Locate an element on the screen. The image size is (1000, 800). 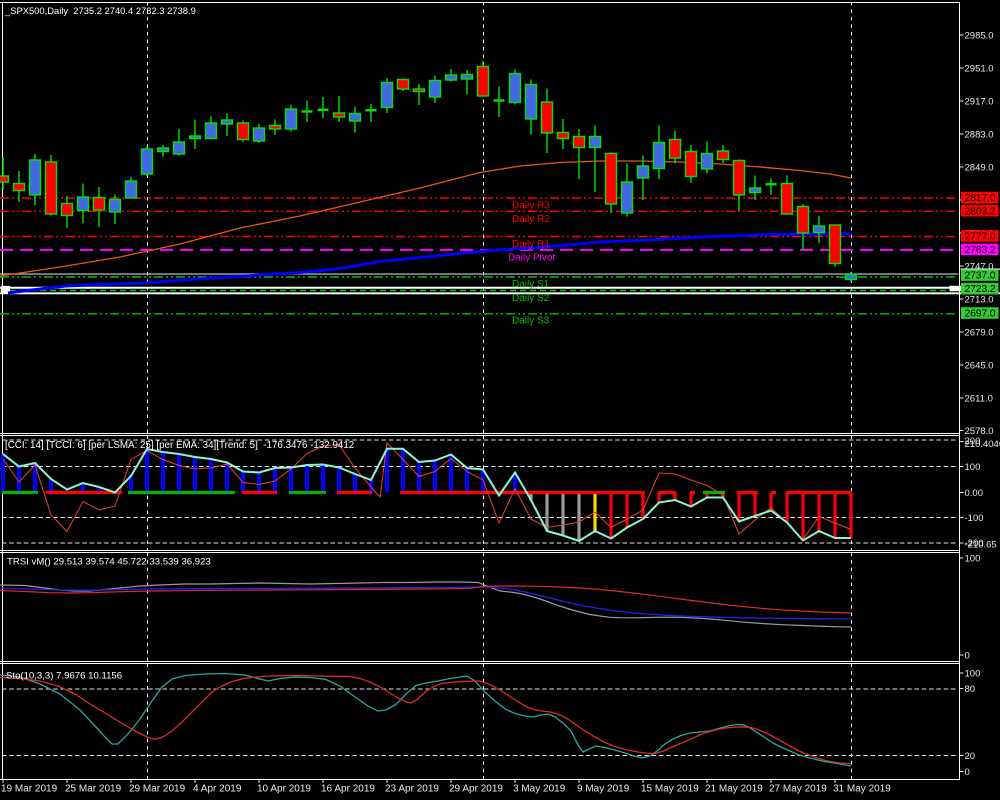
svg-text: 2817.0 is located at coordinates (980, 198).